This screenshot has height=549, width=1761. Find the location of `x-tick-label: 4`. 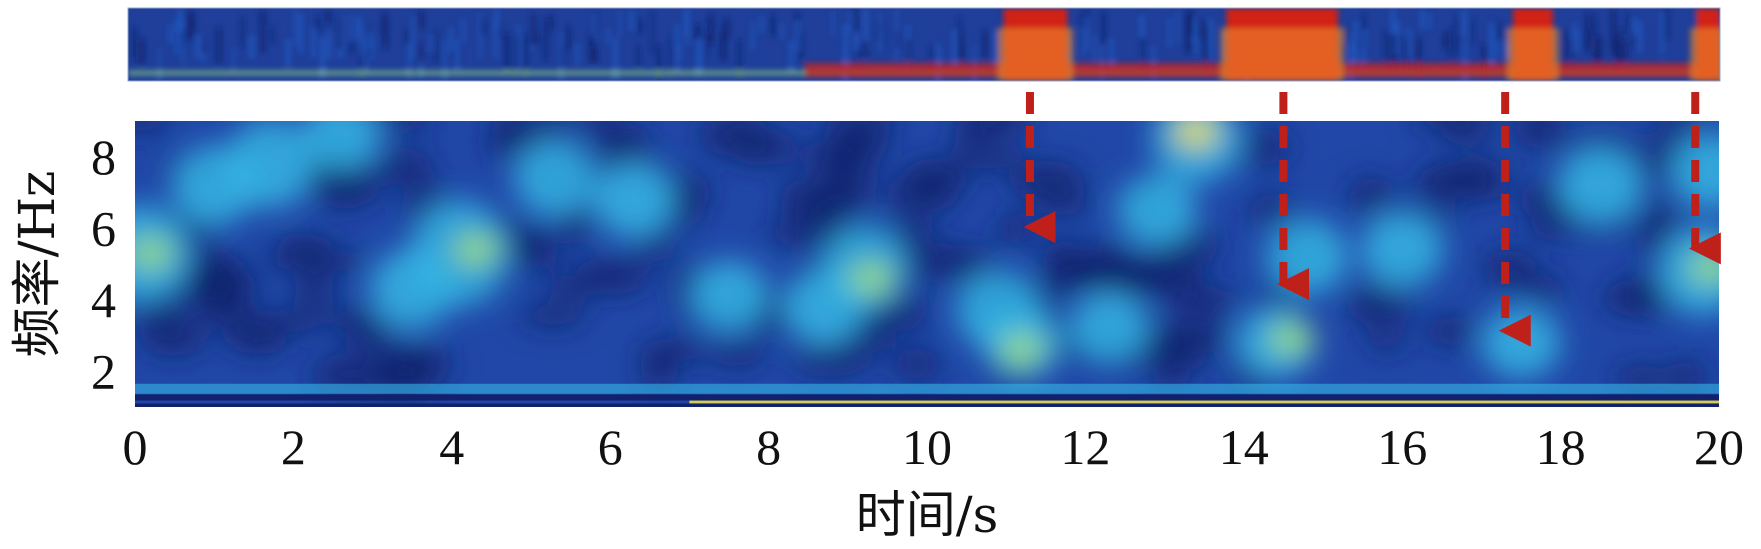

x-tick-label: 4 is located at coordinates (451, 447).